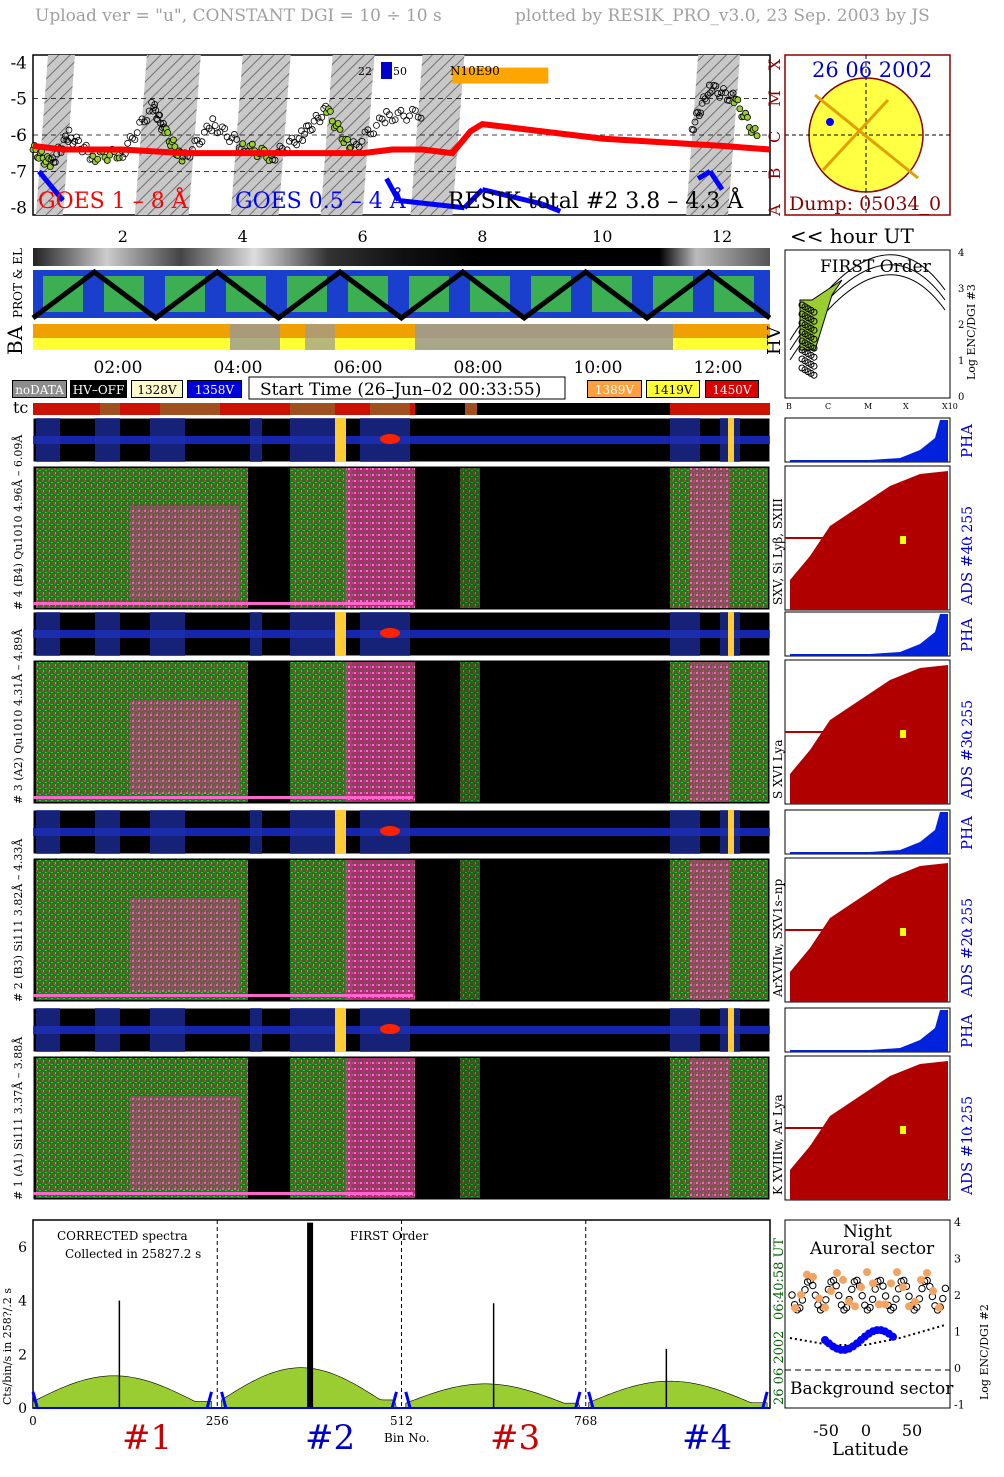  Describe the element at coordinates (779, 1368) in the screenshot. I see `spectrum-side-date: 26 06 2002` at that location.